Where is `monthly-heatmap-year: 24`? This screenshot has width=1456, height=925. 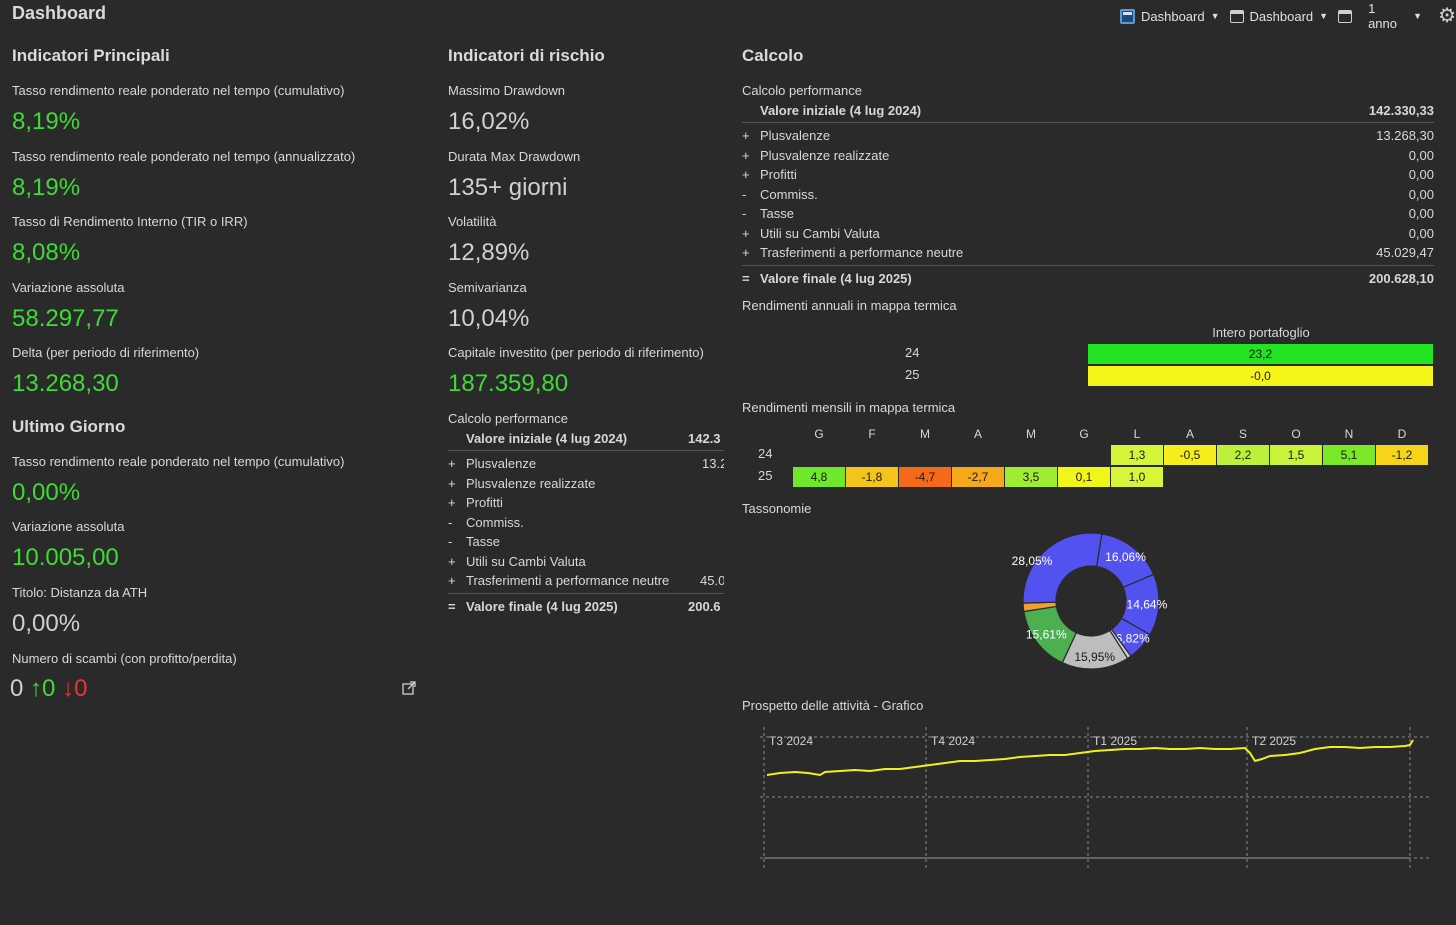 monthly-heatmap-year: 24 is located at coordinates (765, 453).